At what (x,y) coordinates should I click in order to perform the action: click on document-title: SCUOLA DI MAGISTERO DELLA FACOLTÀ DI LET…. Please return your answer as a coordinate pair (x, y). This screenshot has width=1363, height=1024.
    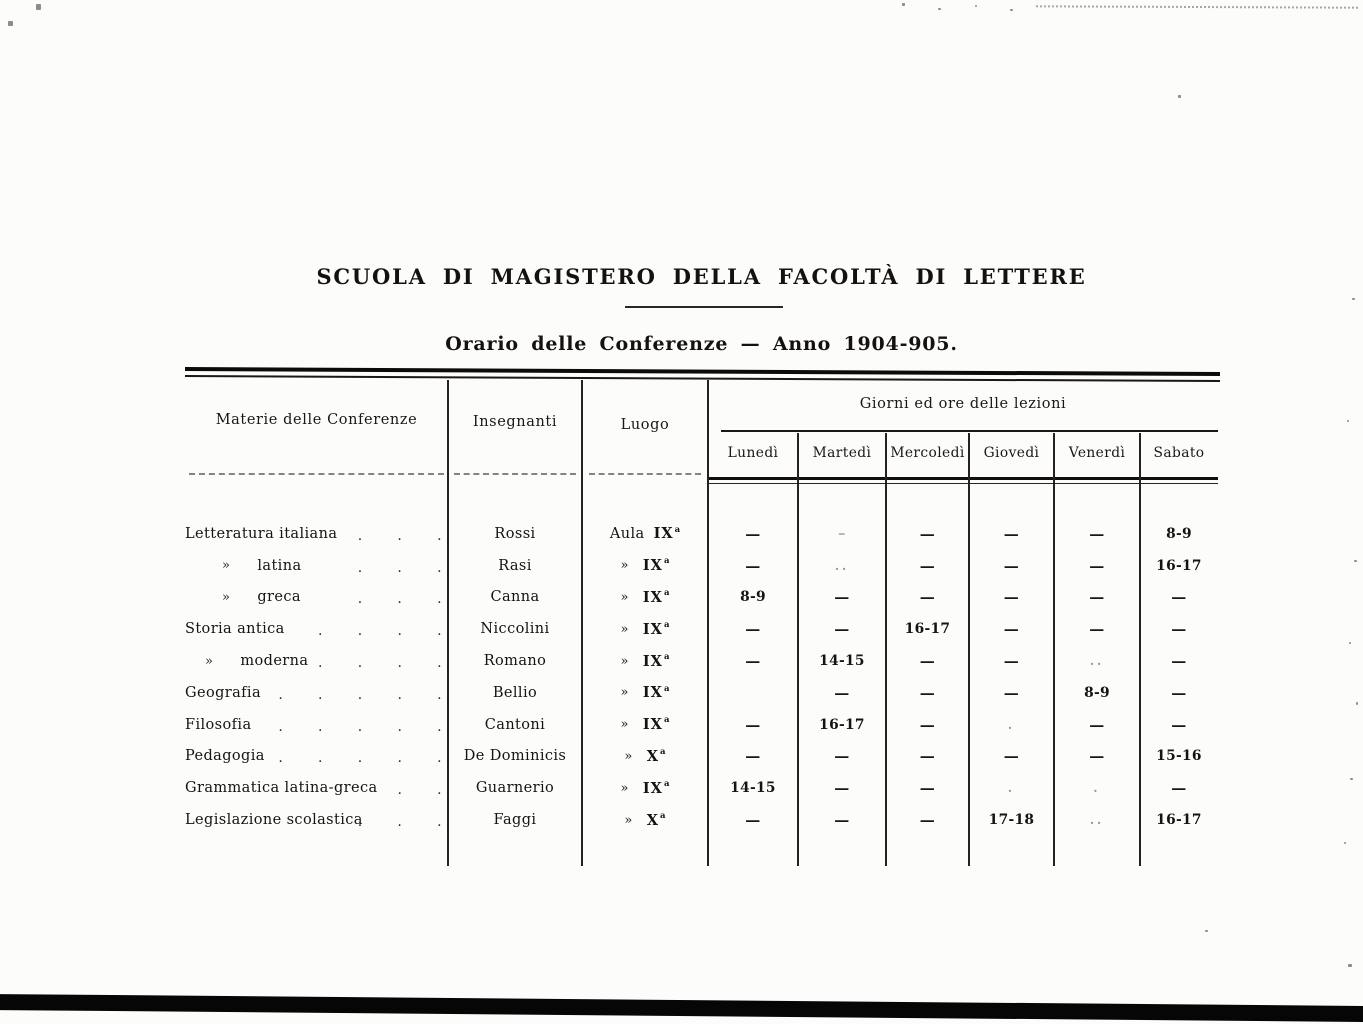
    Looking at the image, I should click on (701, 276).